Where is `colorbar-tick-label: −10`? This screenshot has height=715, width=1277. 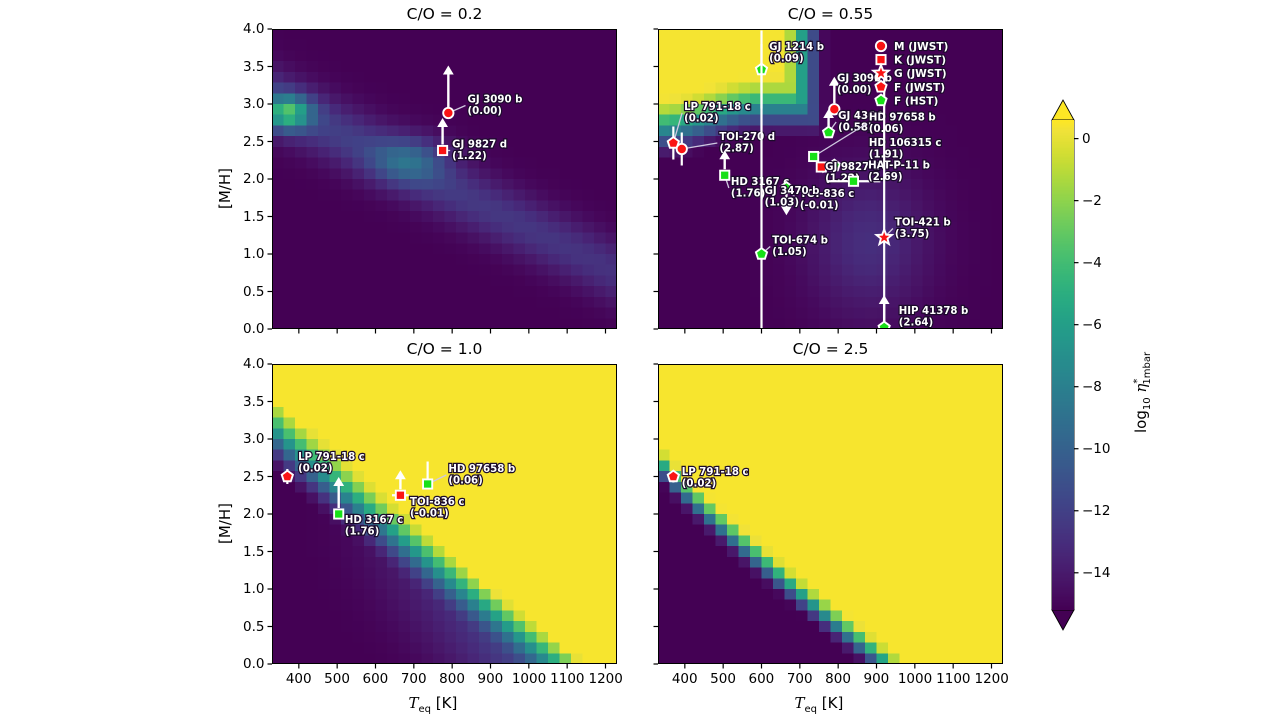
colorbar-tick-label: −10 is located at coordinates (1096, 448).